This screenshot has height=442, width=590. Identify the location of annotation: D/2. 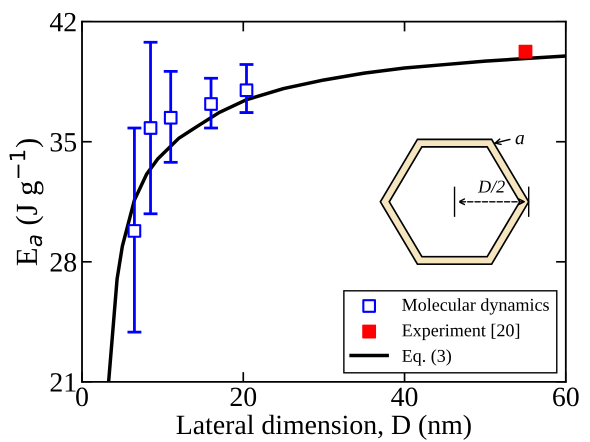
(491, 186).